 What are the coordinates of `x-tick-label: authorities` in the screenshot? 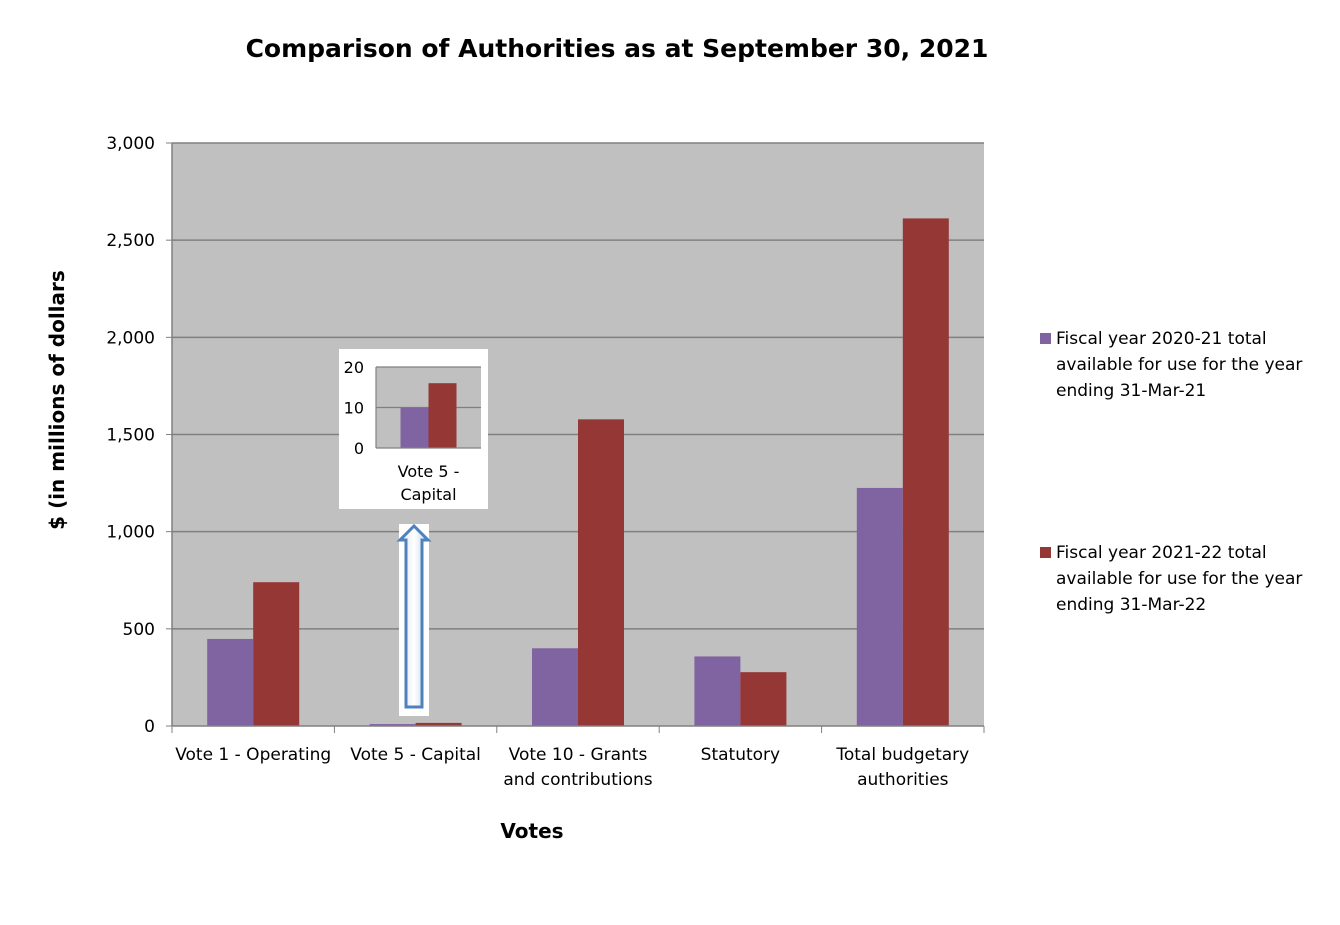 It's located at (903, 780).